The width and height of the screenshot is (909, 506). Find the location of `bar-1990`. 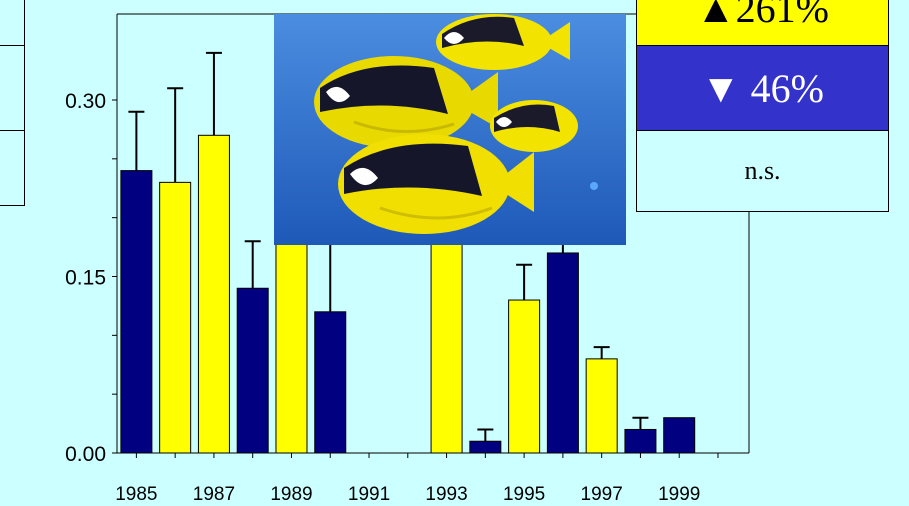

bar-1990 is located at coordinates (330, 382).